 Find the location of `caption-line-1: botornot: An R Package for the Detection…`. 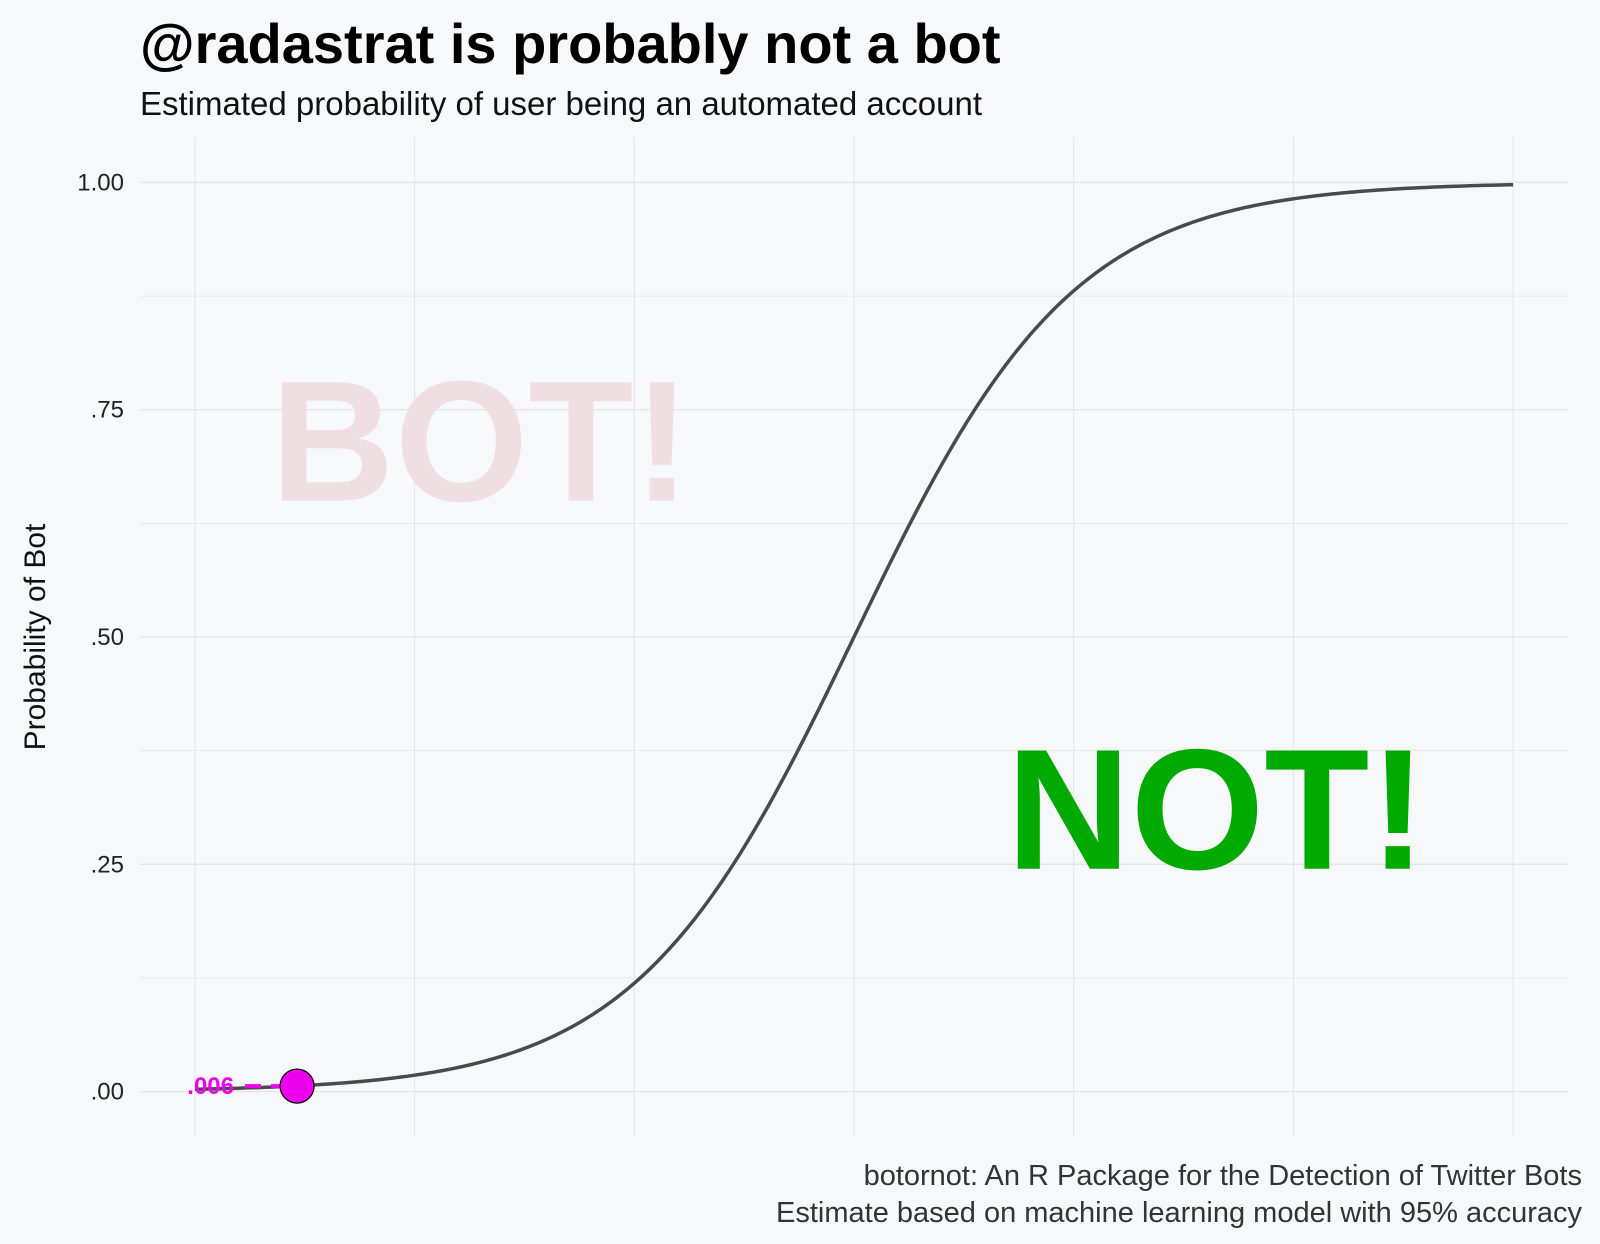

caption-line-1: botornot: An R Package for the Detection… is located at coordinates (1223, 1176).